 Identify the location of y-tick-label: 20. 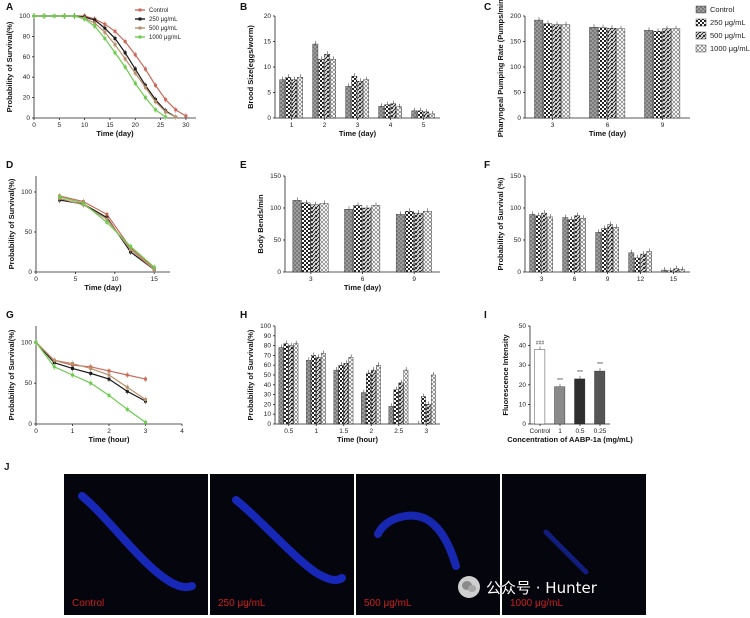
(268, 404).